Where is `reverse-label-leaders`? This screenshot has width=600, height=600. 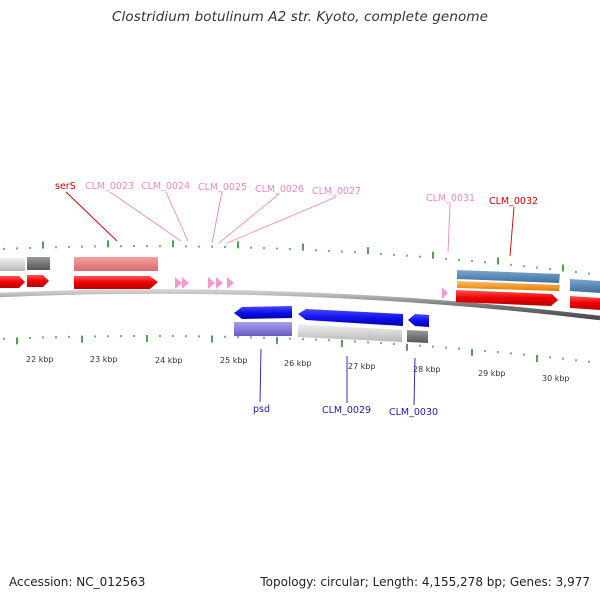 reverse-label-leaders is located at coordinates (337, 377).